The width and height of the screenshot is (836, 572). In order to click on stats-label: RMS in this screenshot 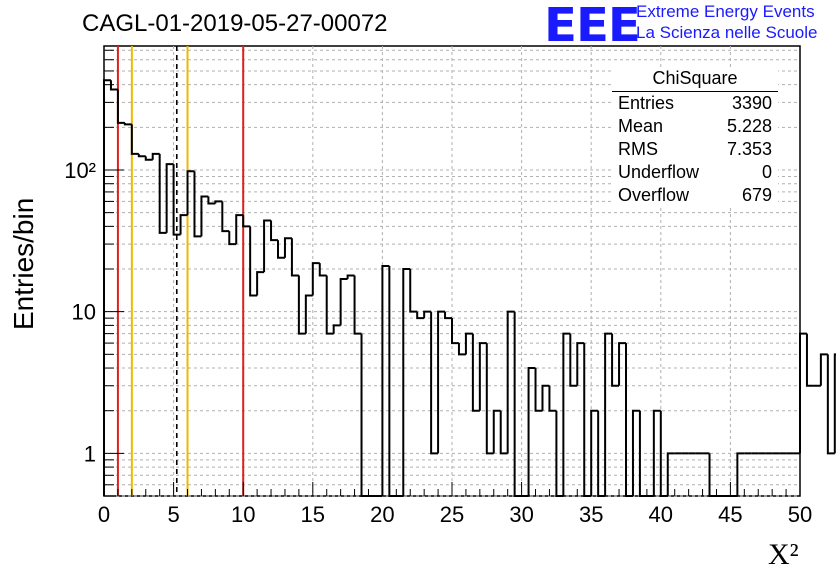, I will do `click(638, 149)`.